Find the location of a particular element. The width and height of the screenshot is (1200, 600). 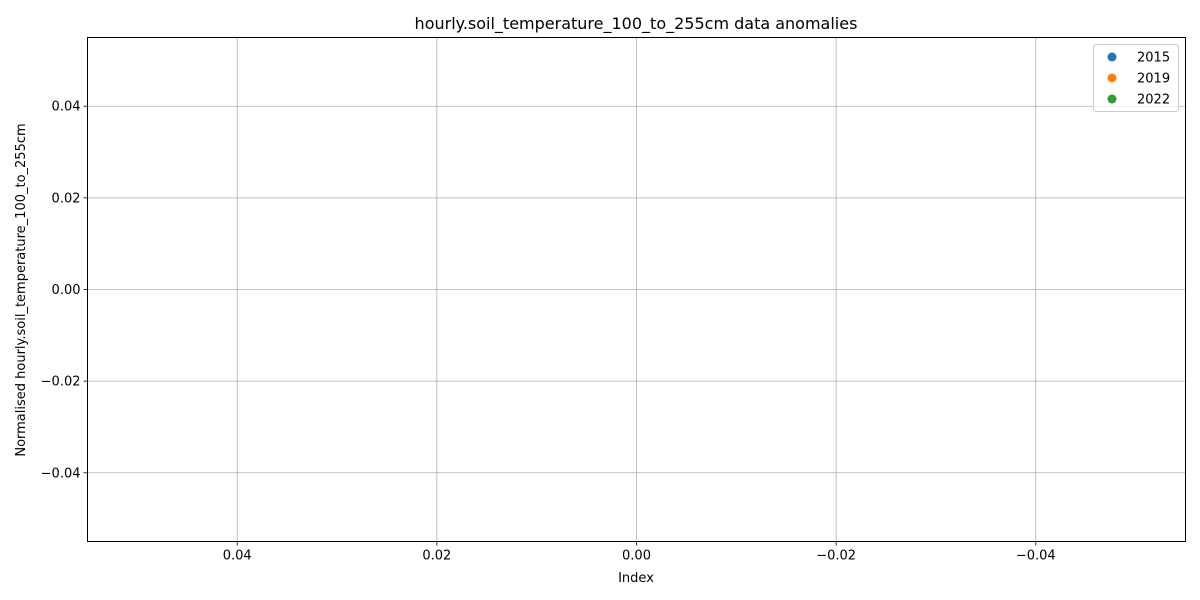

legend-label-2022: 2022 is located at coordinates (1153, 100).